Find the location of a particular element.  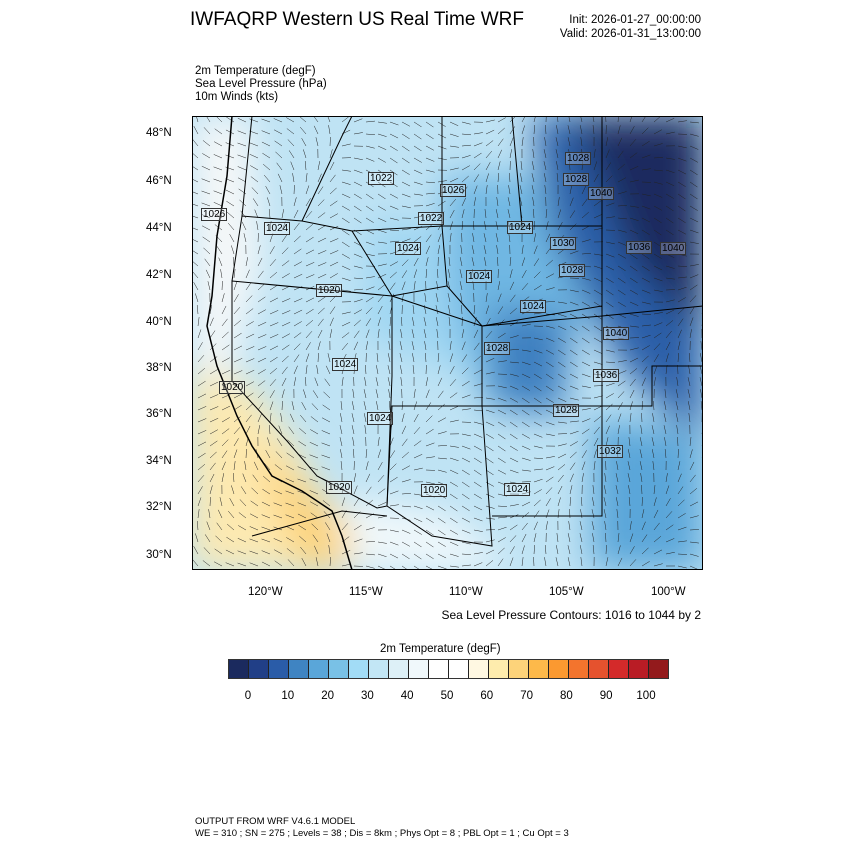

contour-label: 1040 is located at coordinates (601, 193).